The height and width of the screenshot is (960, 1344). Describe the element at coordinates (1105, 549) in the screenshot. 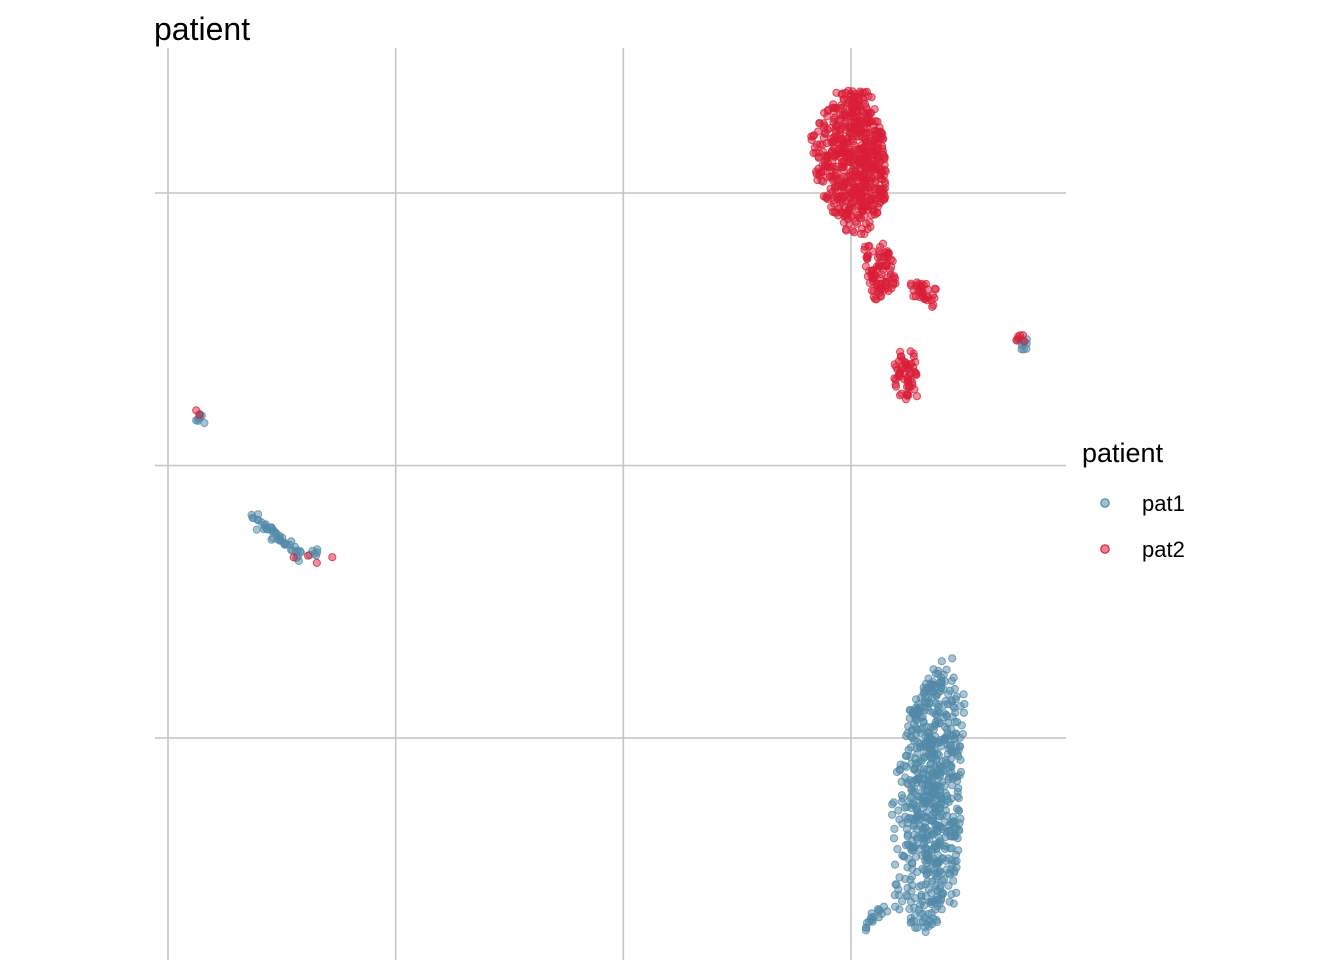

I see `legend-swatch-pat2` at that location.